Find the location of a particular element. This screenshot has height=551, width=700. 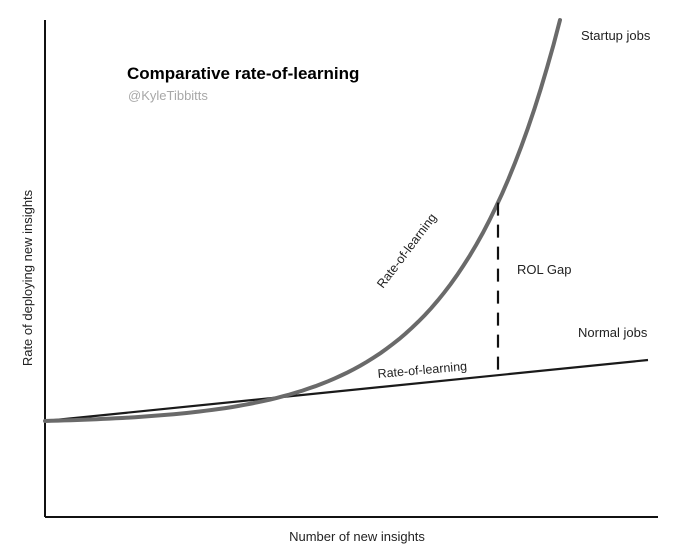

series-label-startup-jobs: Startup jobs is located at coordinates (616, 35).